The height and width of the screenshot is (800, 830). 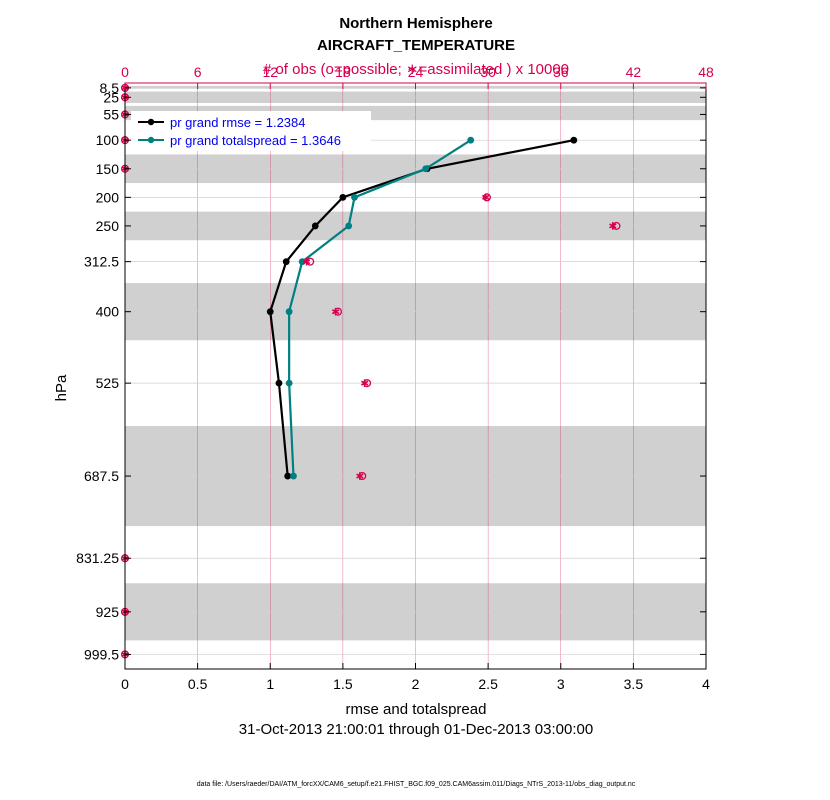 I want to click on legend-spread-marker, so click(x=151, y=140).